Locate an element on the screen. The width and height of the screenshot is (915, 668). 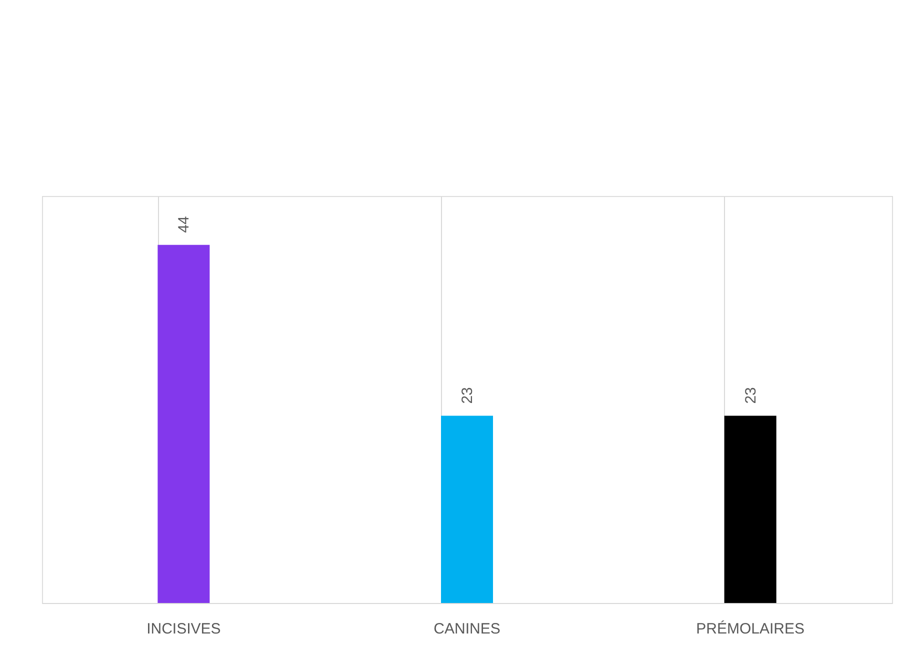
data-label: 44 is located at coordinates (184, 224).